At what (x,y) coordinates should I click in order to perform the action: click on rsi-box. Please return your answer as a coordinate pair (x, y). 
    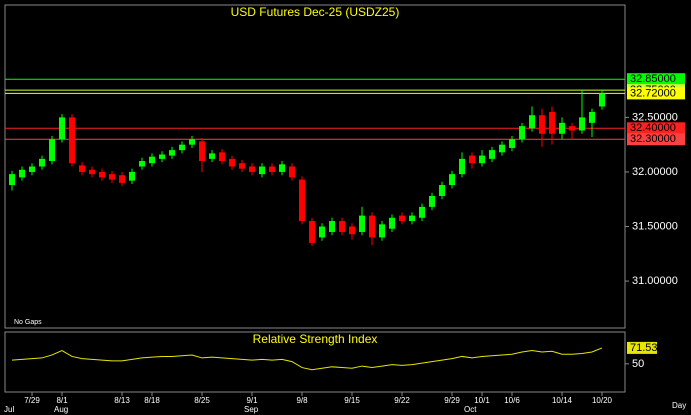
    Looking at the image, I should click on (642, 347).